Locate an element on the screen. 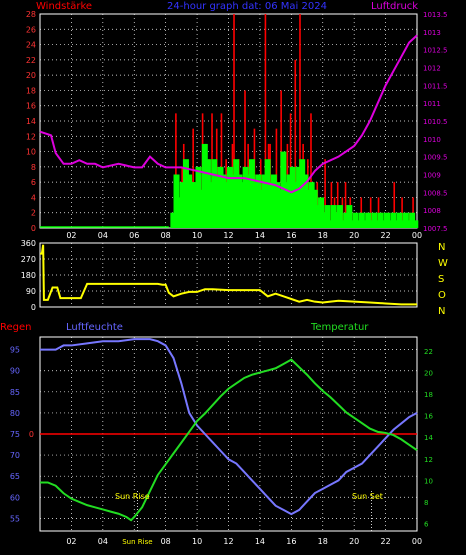  y-left-tick-label: 20 is located at coordinates (31, 75).